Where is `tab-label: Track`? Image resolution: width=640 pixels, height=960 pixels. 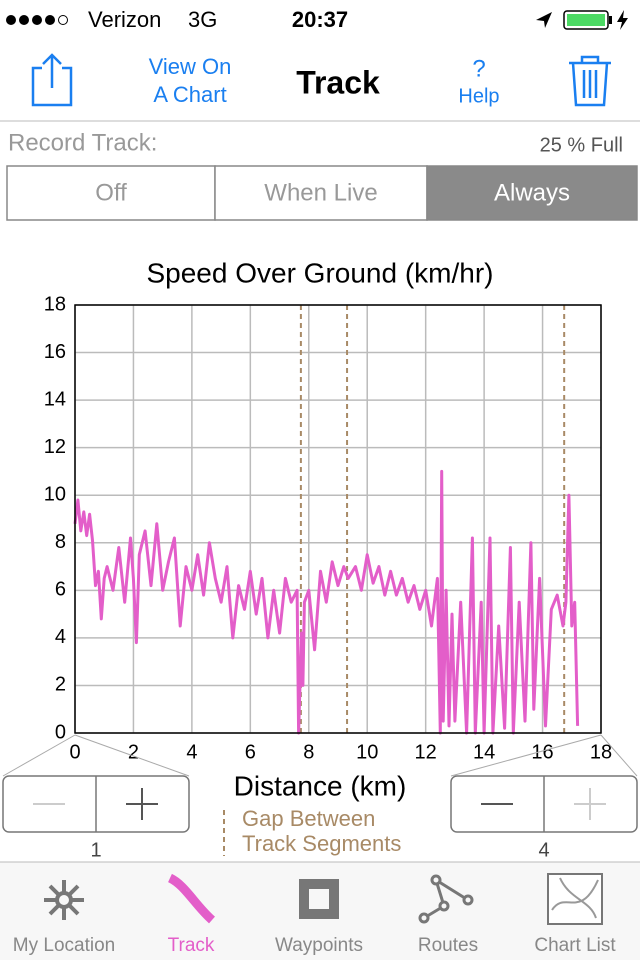
tab-label: Track is located at coordinates (191, 945).